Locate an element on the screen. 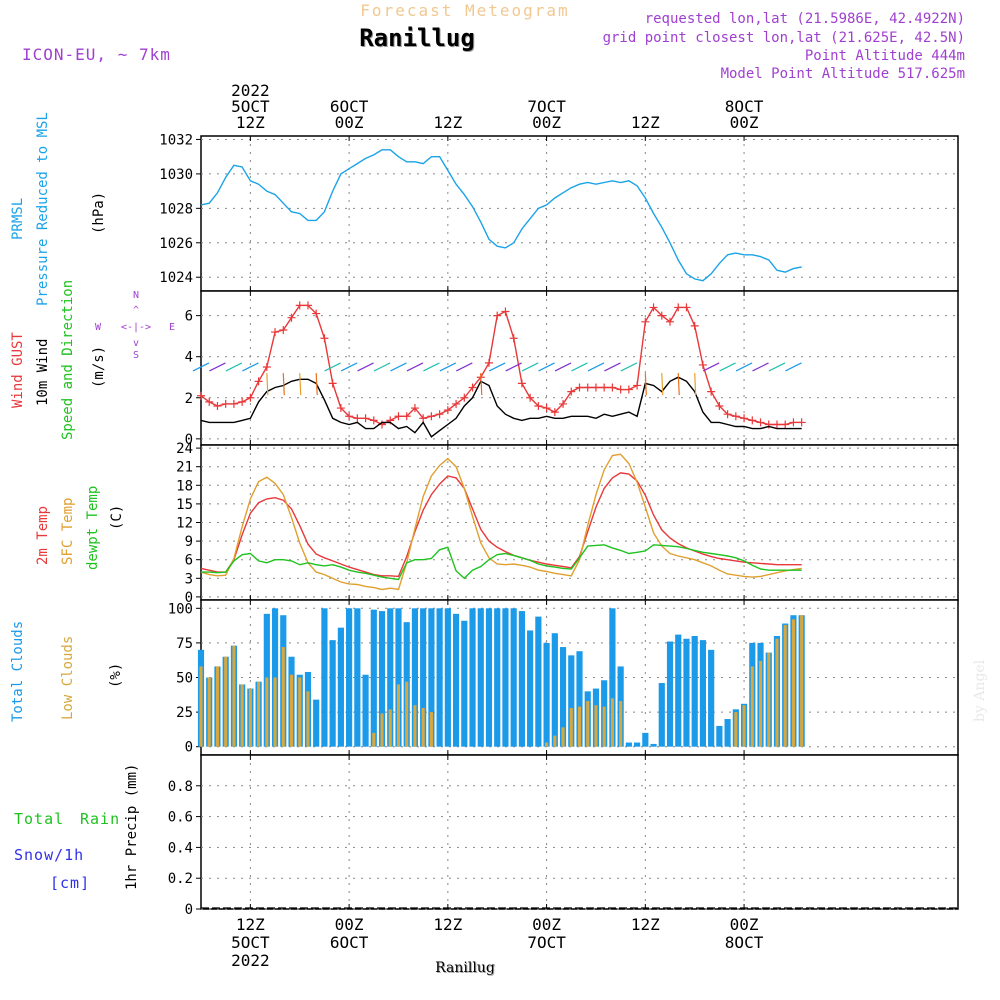 This screenshot has height=1000, width=1000. y-tick-label: 21 is located at coordinates (184, 468).